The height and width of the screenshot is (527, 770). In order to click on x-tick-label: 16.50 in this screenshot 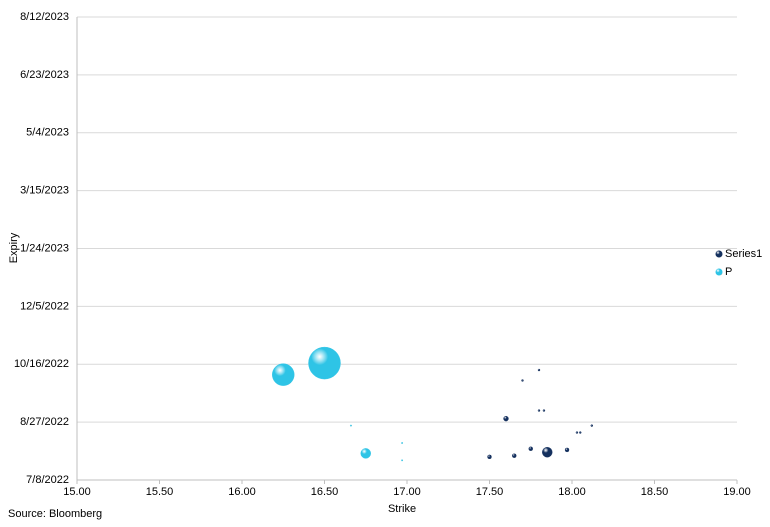, I will do `click(325, 492)`.